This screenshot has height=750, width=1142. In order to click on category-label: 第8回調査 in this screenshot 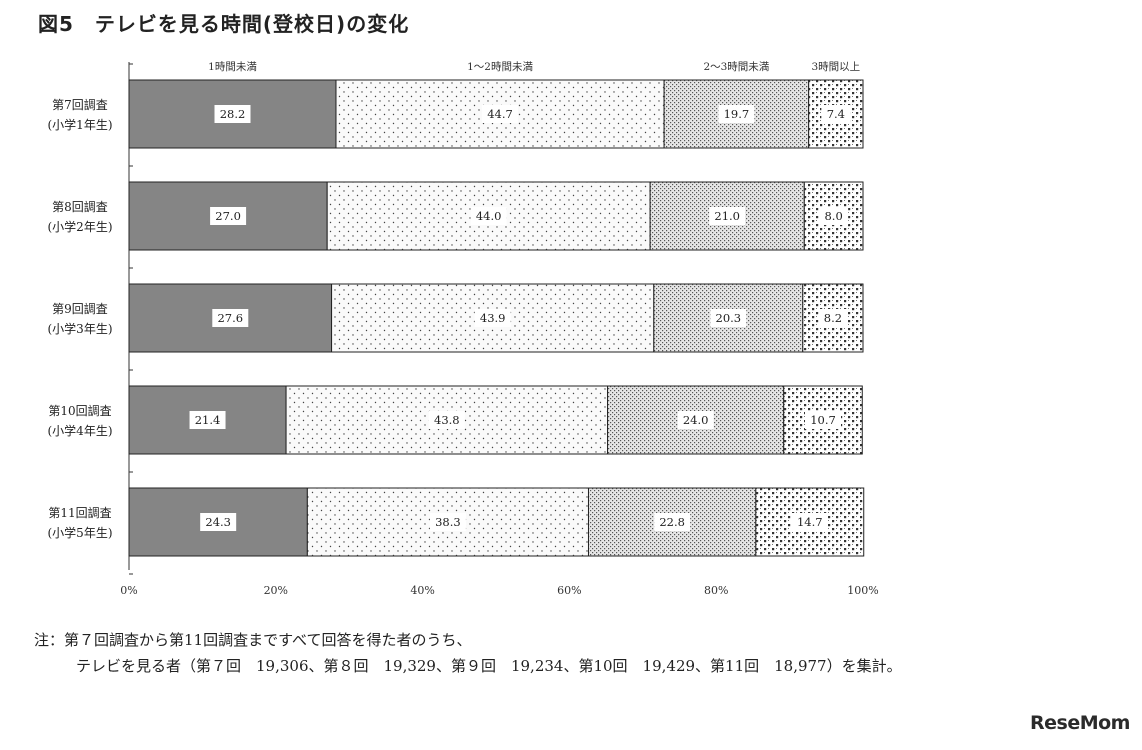, I will do `click(80, 207)`.